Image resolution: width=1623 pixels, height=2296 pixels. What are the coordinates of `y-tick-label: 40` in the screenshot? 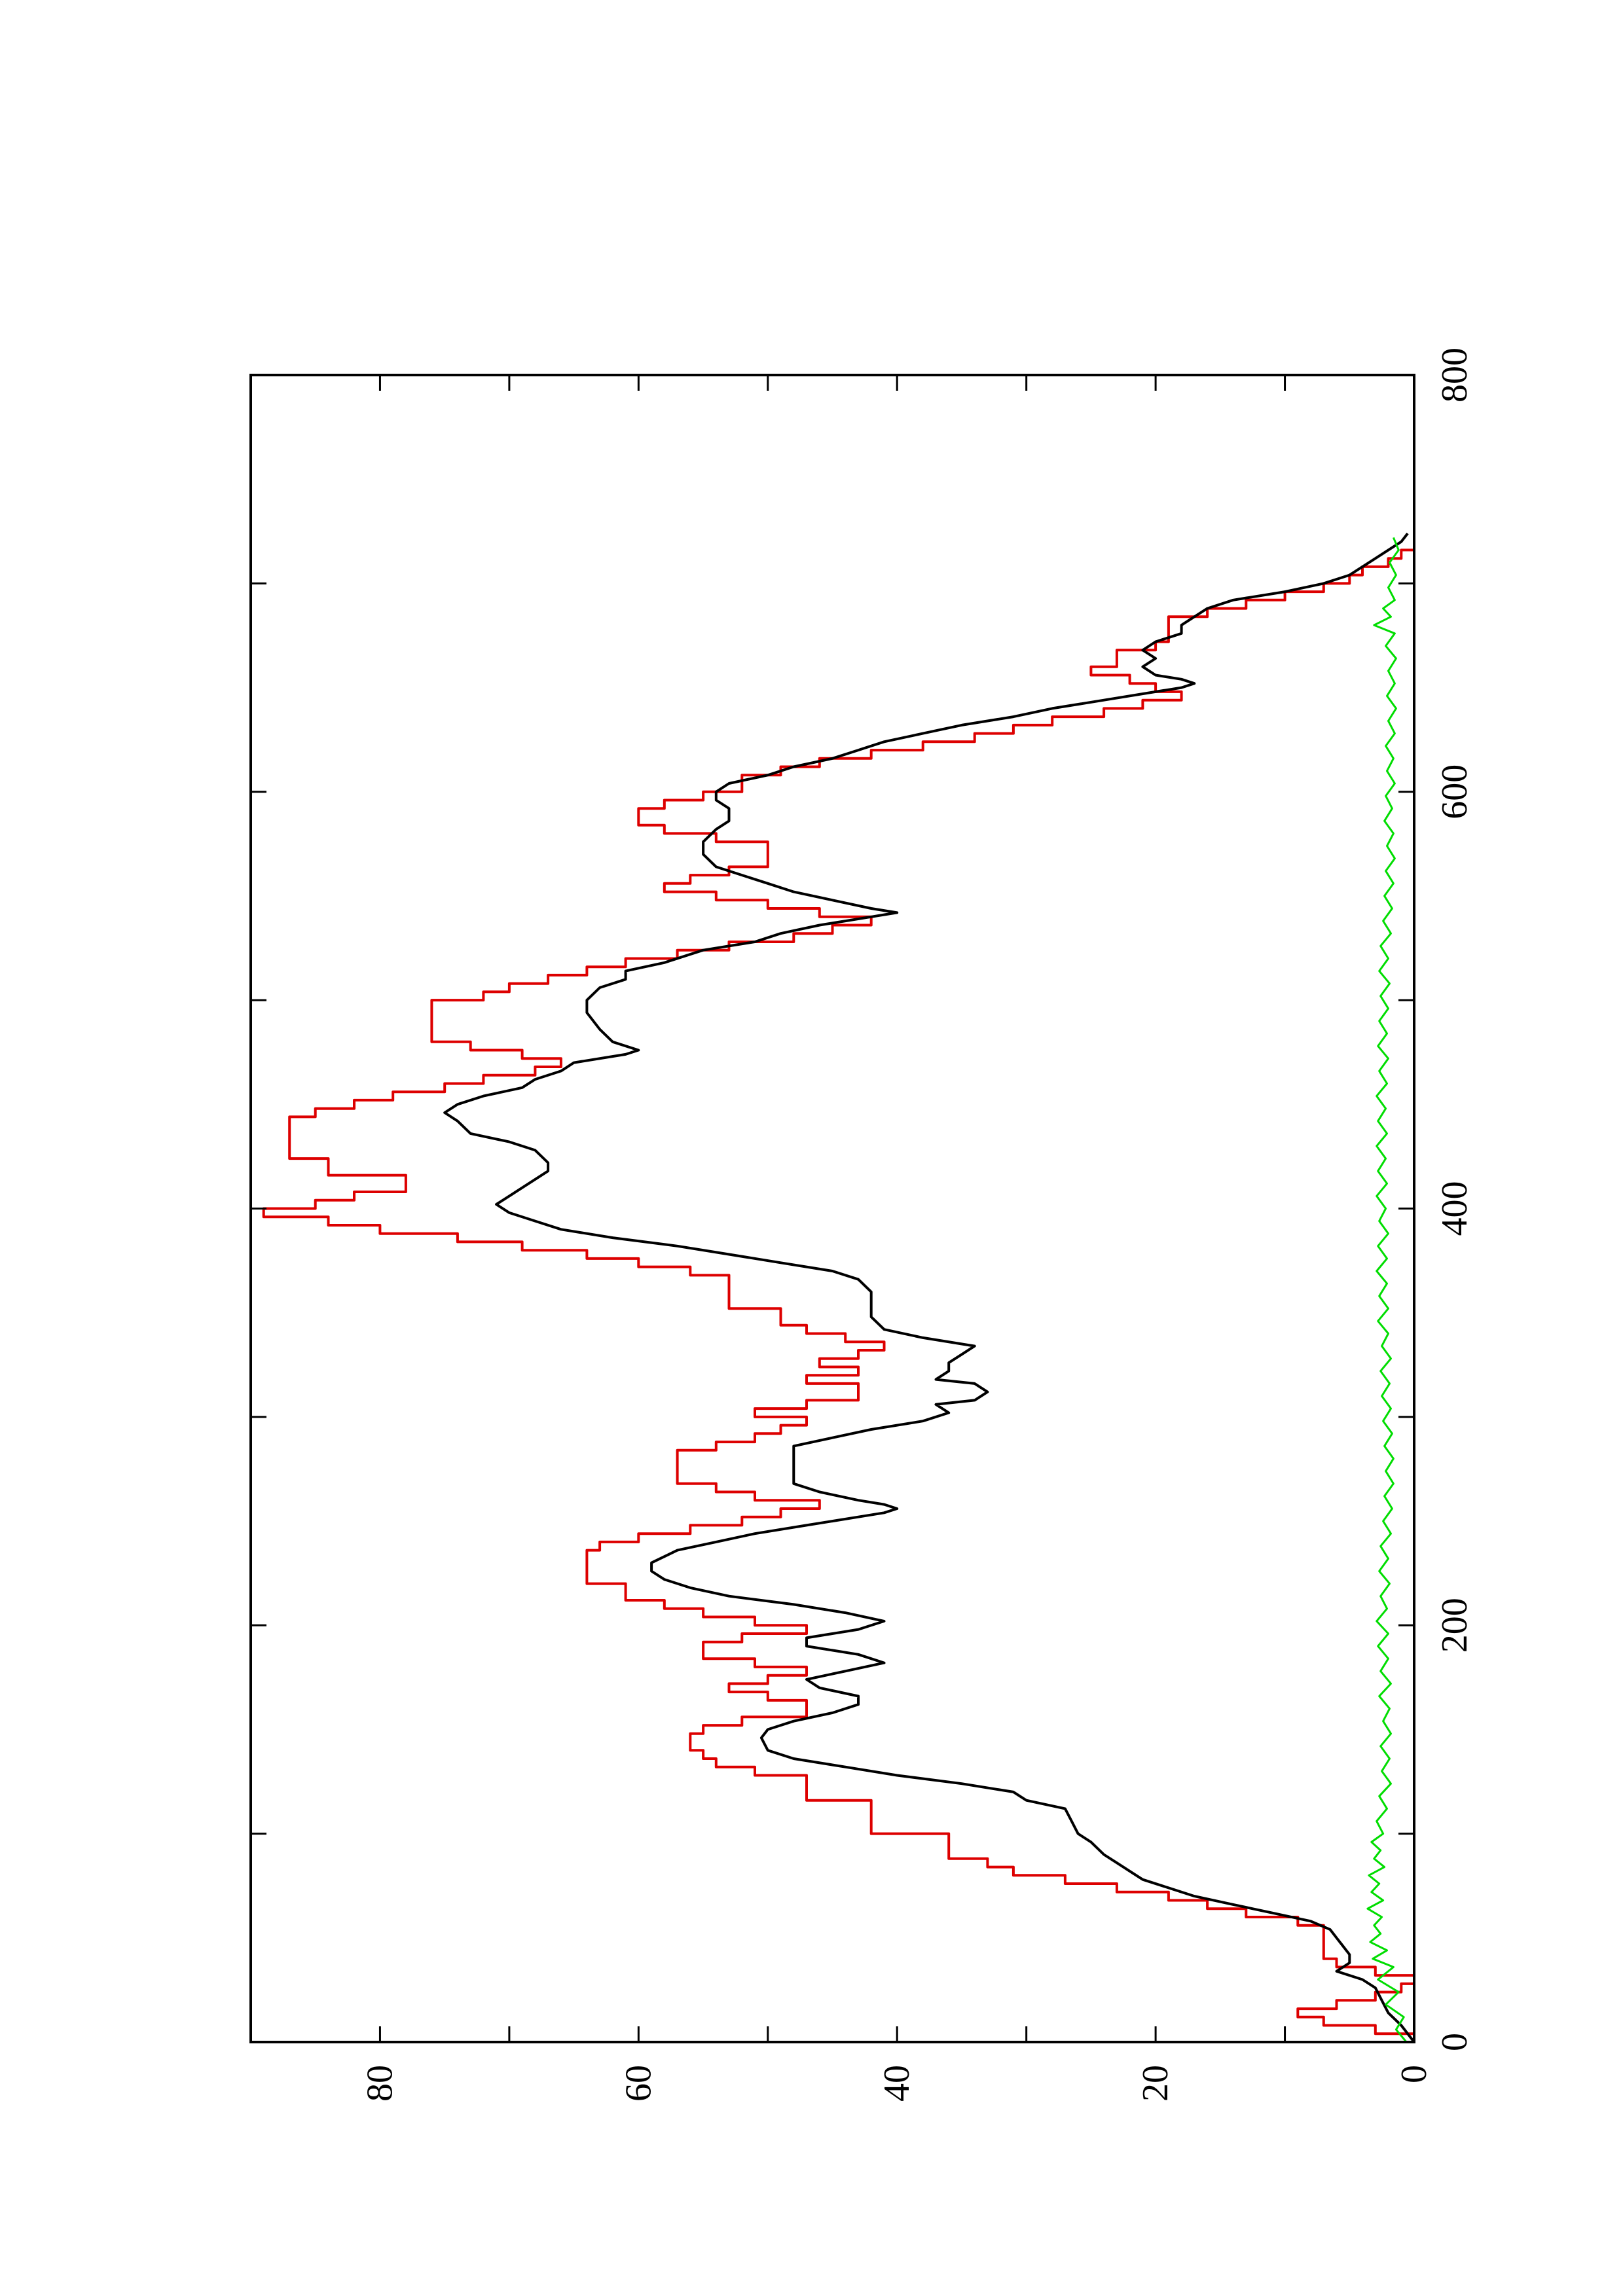 It's located at (897, 2083).